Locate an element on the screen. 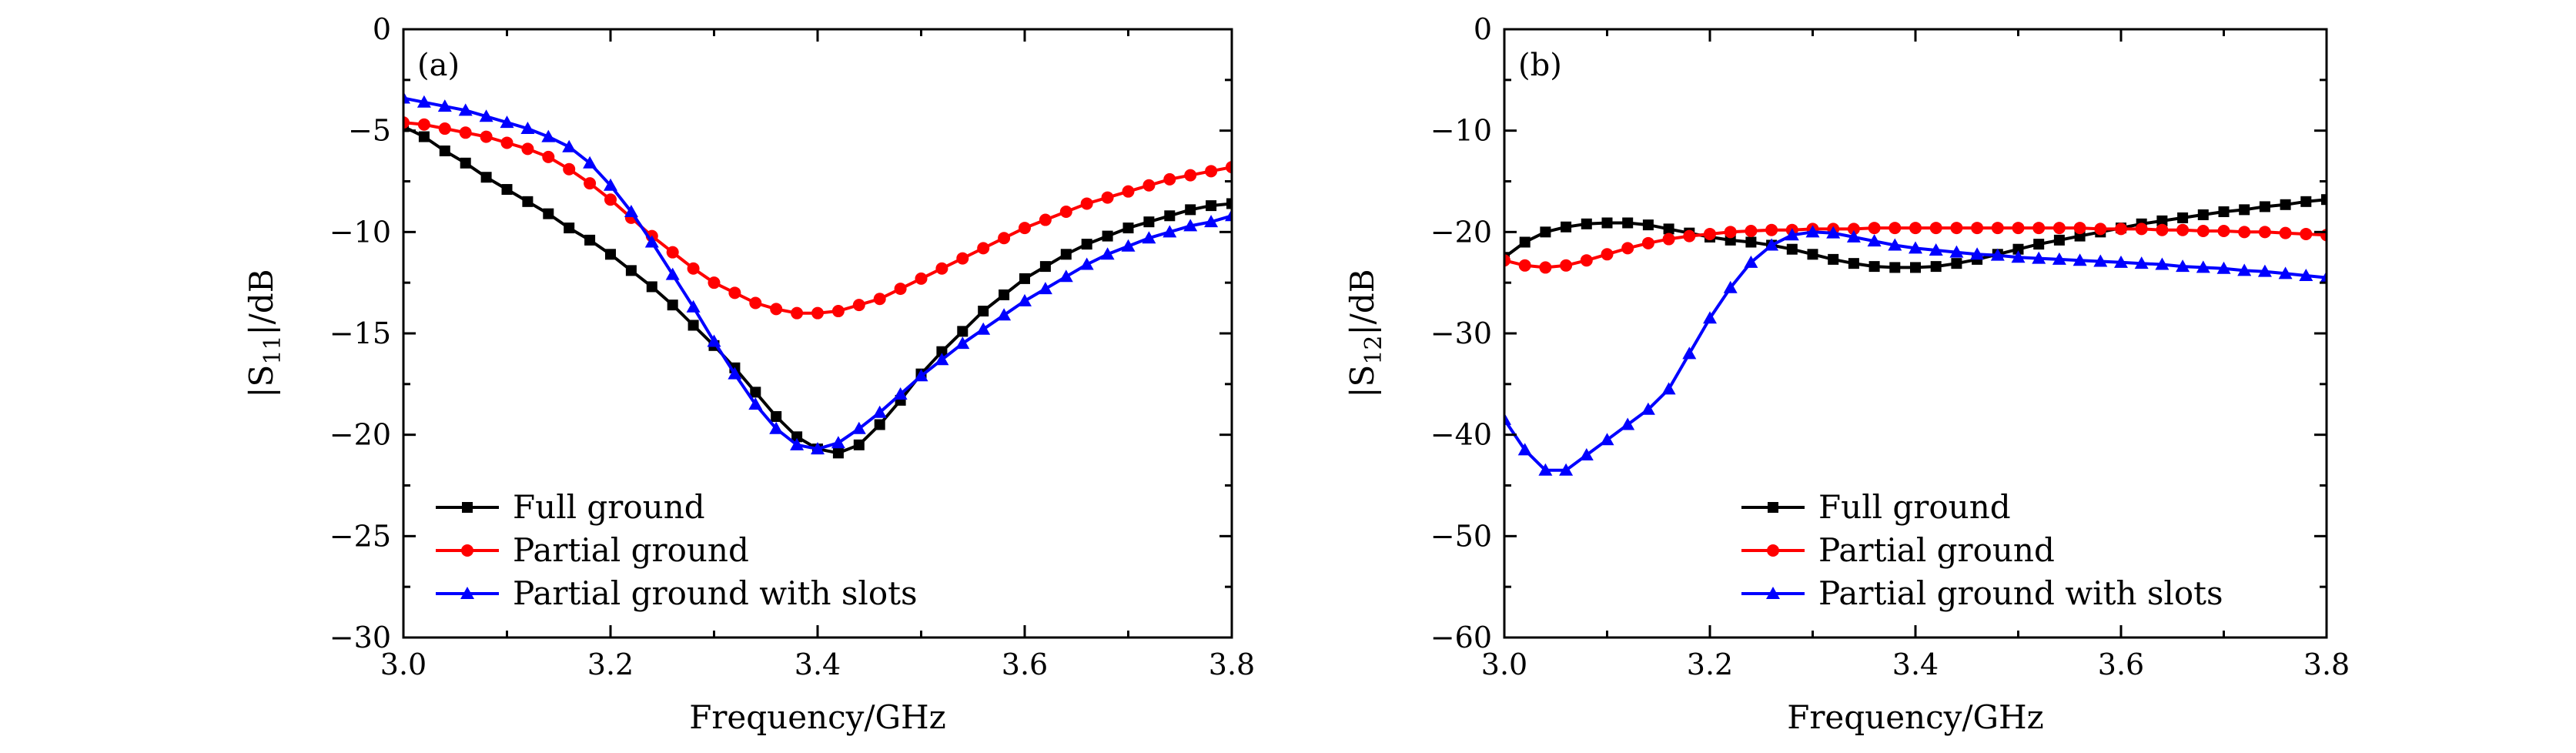 Image resolution: width=2576 pixels, height=753 pixels. y-tick-label: 0 is located at coordinates (382, 29).